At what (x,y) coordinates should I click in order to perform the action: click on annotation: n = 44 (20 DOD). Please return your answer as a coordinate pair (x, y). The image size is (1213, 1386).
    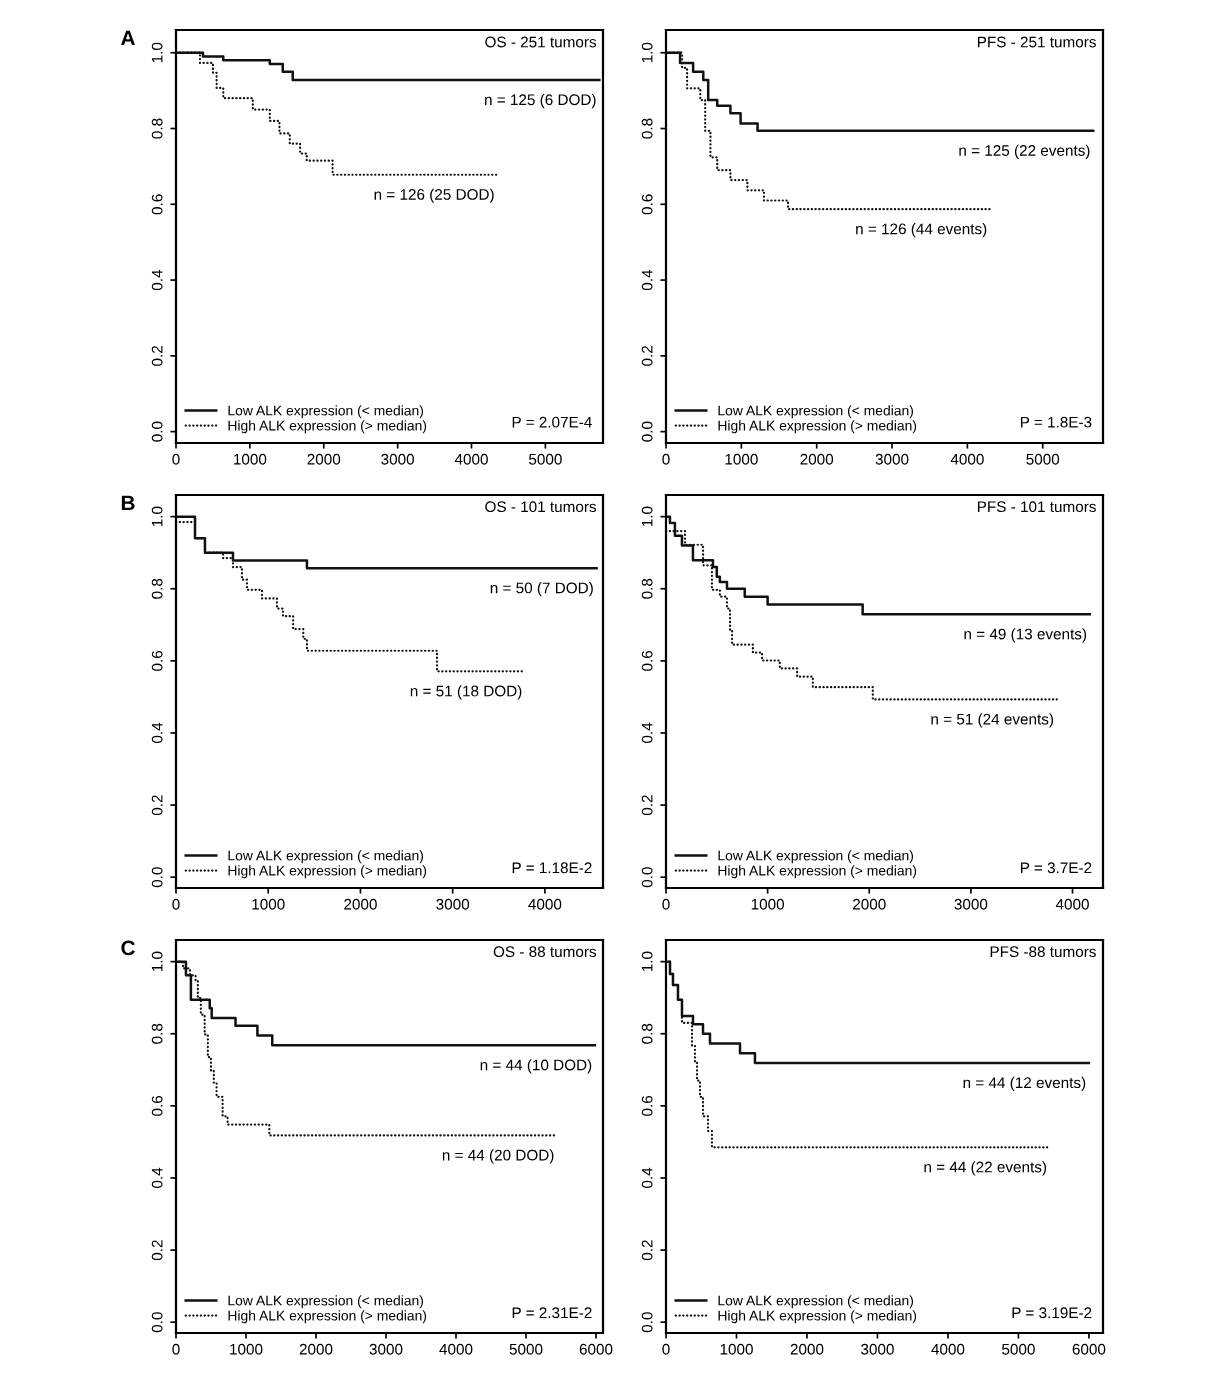
    Looking at the image, I should click on (498, 1156).